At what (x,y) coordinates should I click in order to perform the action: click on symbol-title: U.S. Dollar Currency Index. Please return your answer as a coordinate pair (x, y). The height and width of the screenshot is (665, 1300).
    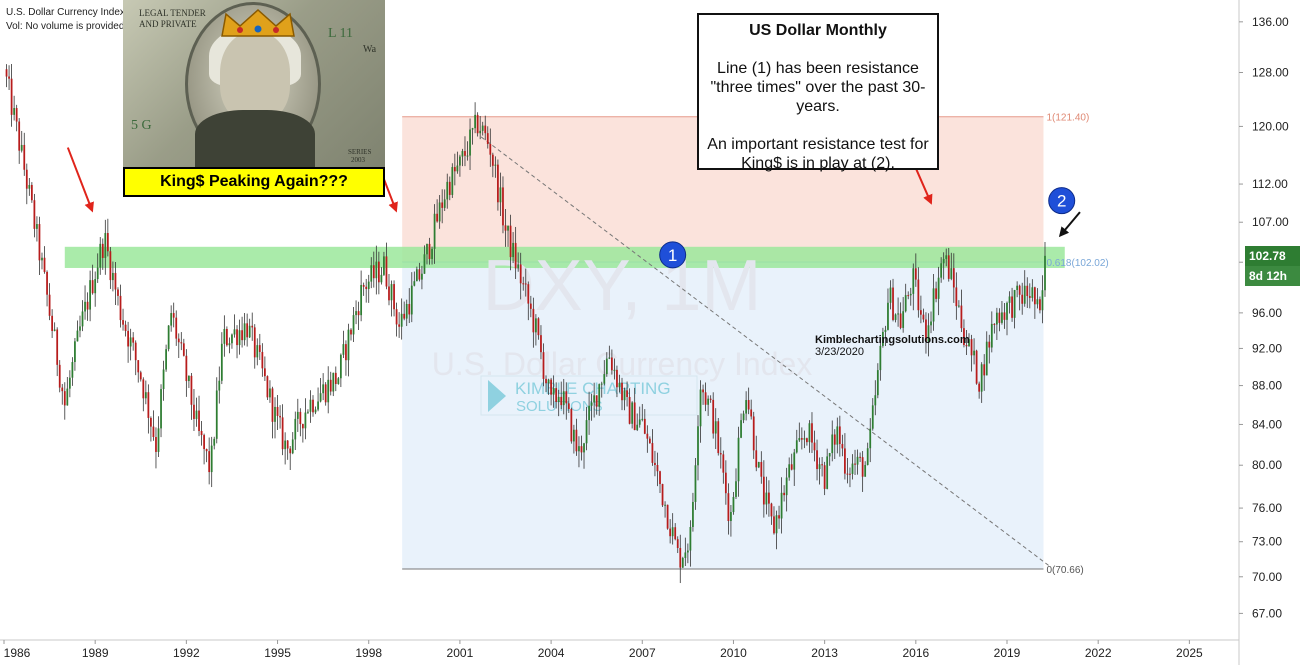
    Looking at the image, I should click on (65, 12).